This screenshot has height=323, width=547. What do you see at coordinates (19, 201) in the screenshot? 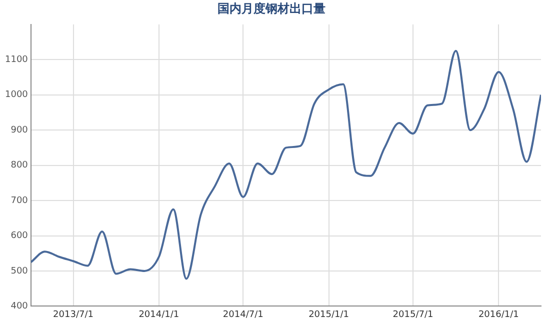
I see `y-tick-label: 700` at bounding box center [19, 201].